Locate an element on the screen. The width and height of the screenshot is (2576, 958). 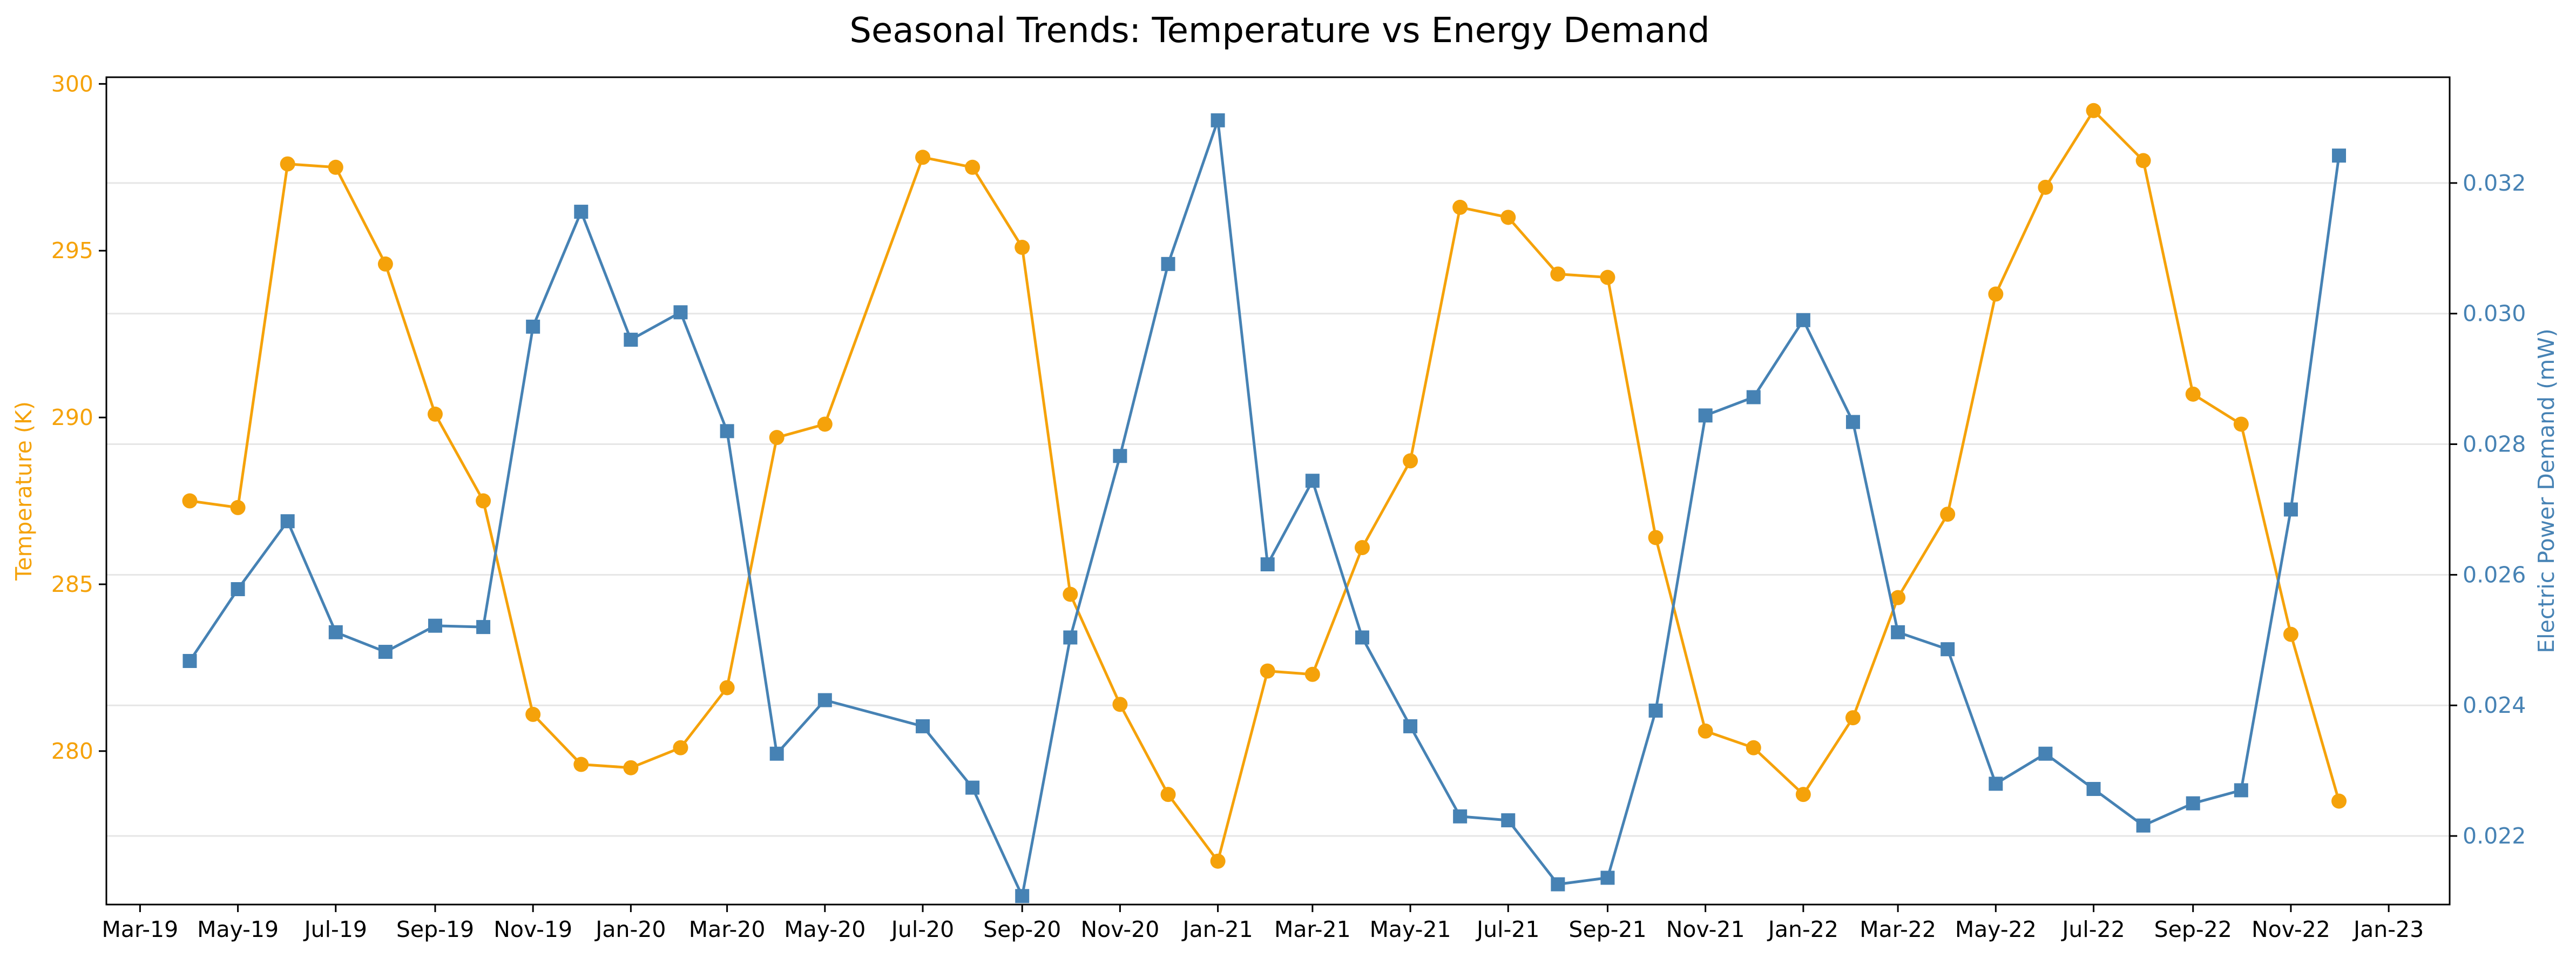
x-tick-label: Jan-22 is located at coordinates (1802, 929).